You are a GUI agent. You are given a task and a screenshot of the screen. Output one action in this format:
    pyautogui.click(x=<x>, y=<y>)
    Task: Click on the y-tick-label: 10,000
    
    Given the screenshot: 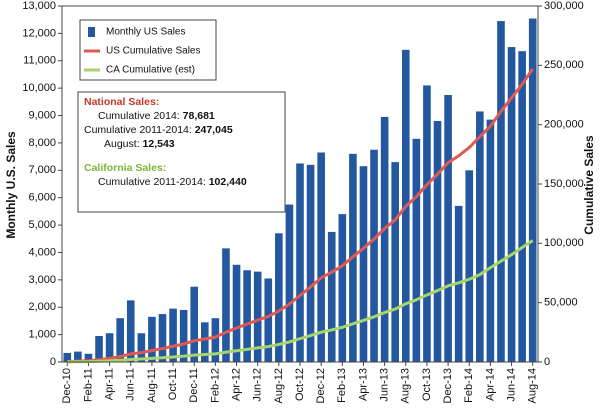 What is the action you would take?
    pyautogui.click(x=39, y=88)
    